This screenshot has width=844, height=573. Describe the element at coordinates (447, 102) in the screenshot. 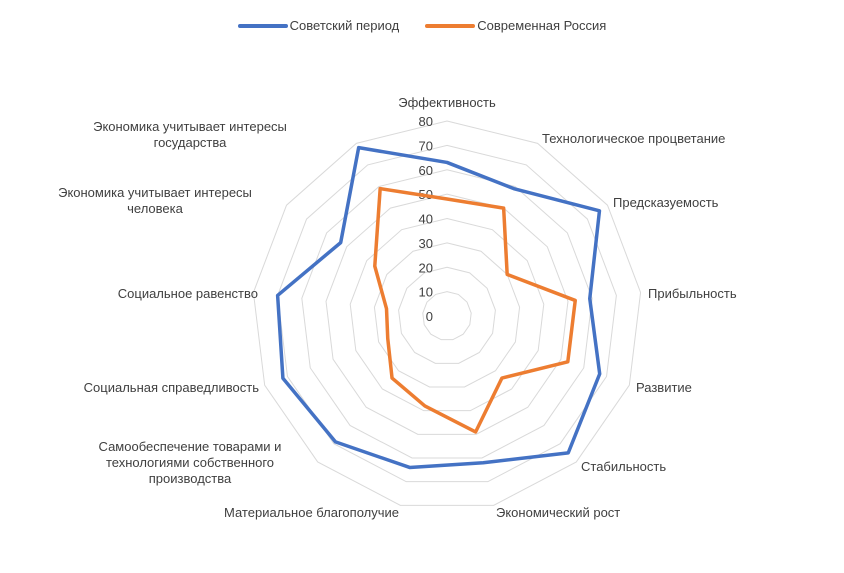

I see `axis-label: Эффективность` at that location.